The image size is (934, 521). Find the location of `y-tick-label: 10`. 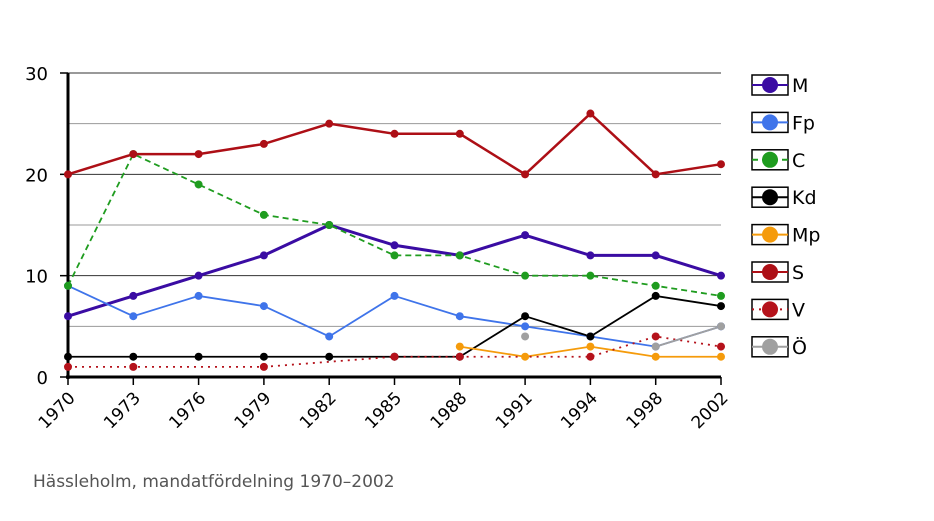

y-tick-label: 10 is located at coordinates (36, 277).